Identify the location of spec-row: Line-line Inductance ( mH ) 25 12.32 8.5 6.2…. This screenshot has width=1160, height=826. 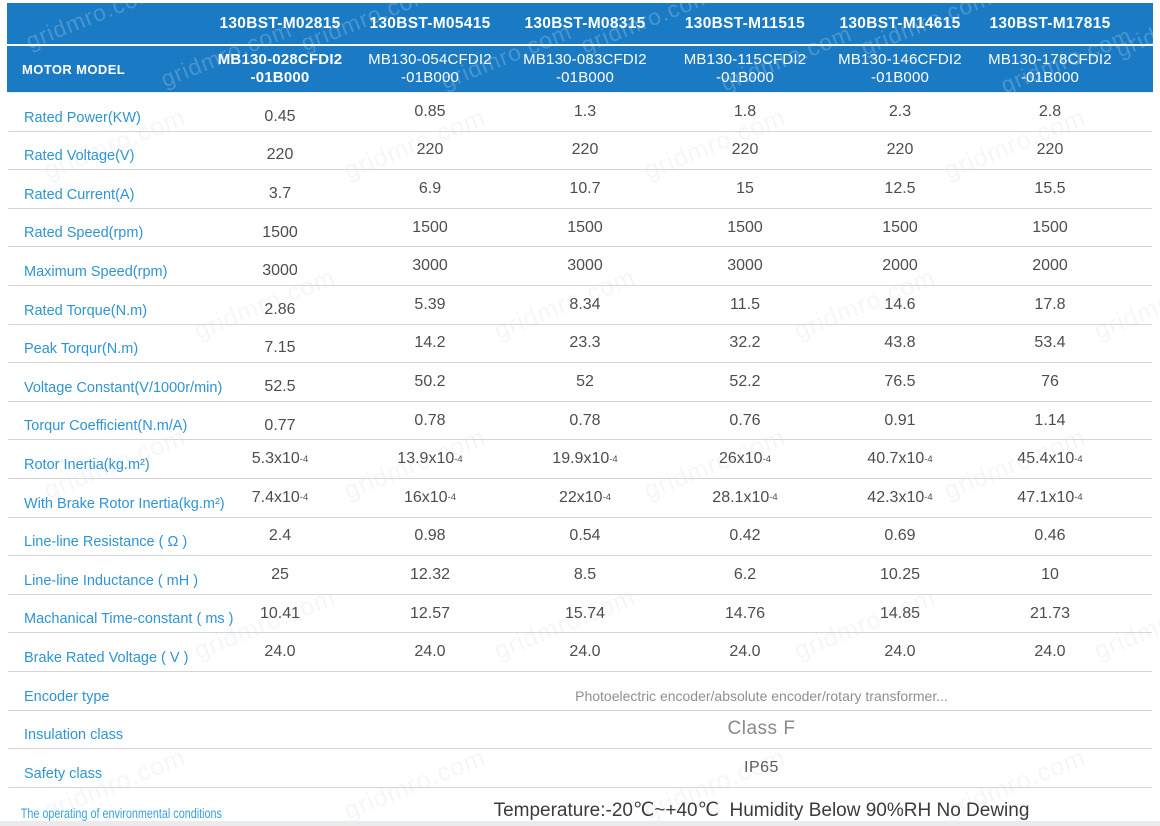
(580, 575).